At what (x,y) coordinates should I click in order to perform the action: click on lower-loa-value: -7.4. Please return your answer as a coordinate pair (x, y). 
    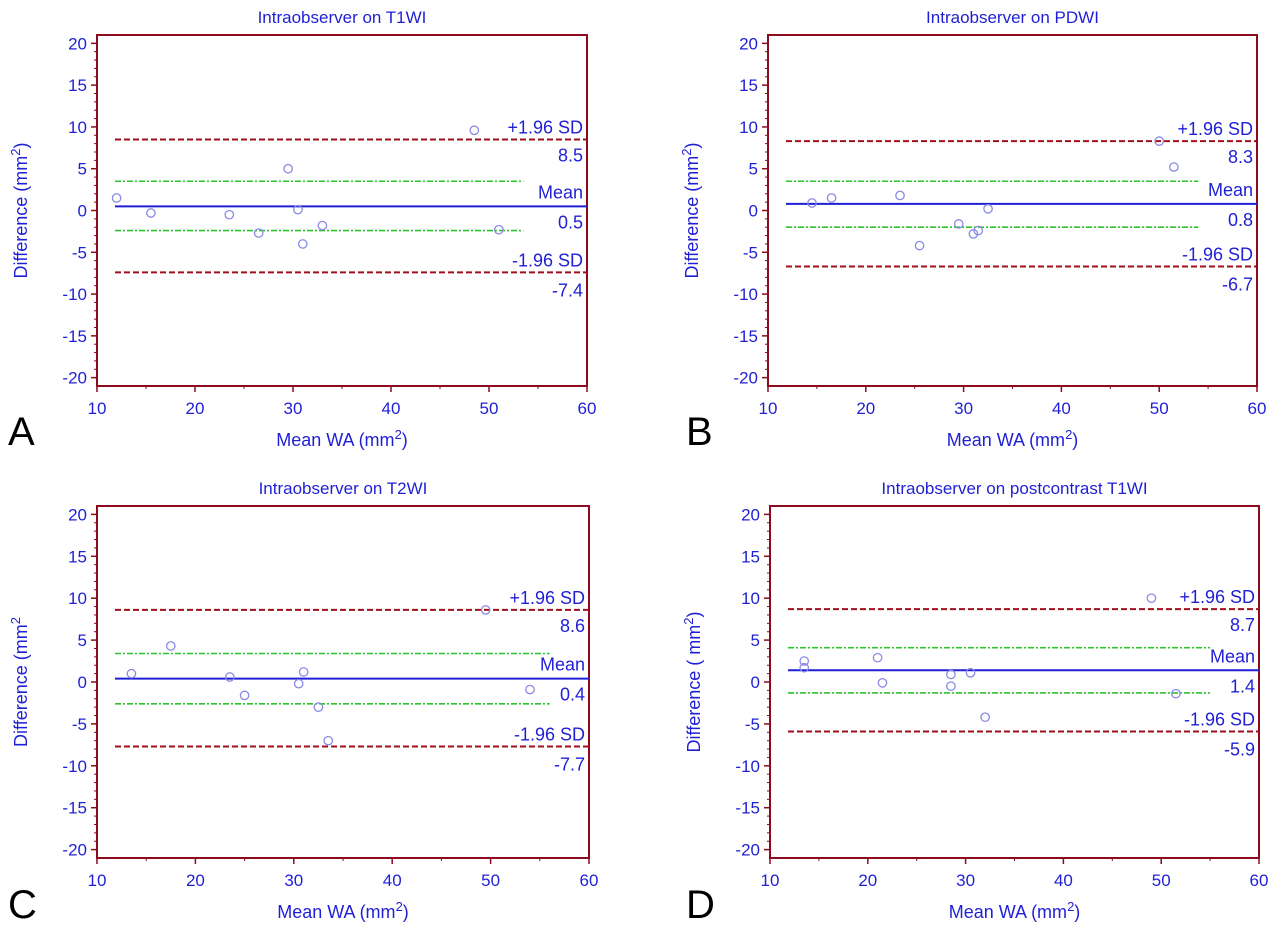
    Looking at the image, I should click on (567, 290).